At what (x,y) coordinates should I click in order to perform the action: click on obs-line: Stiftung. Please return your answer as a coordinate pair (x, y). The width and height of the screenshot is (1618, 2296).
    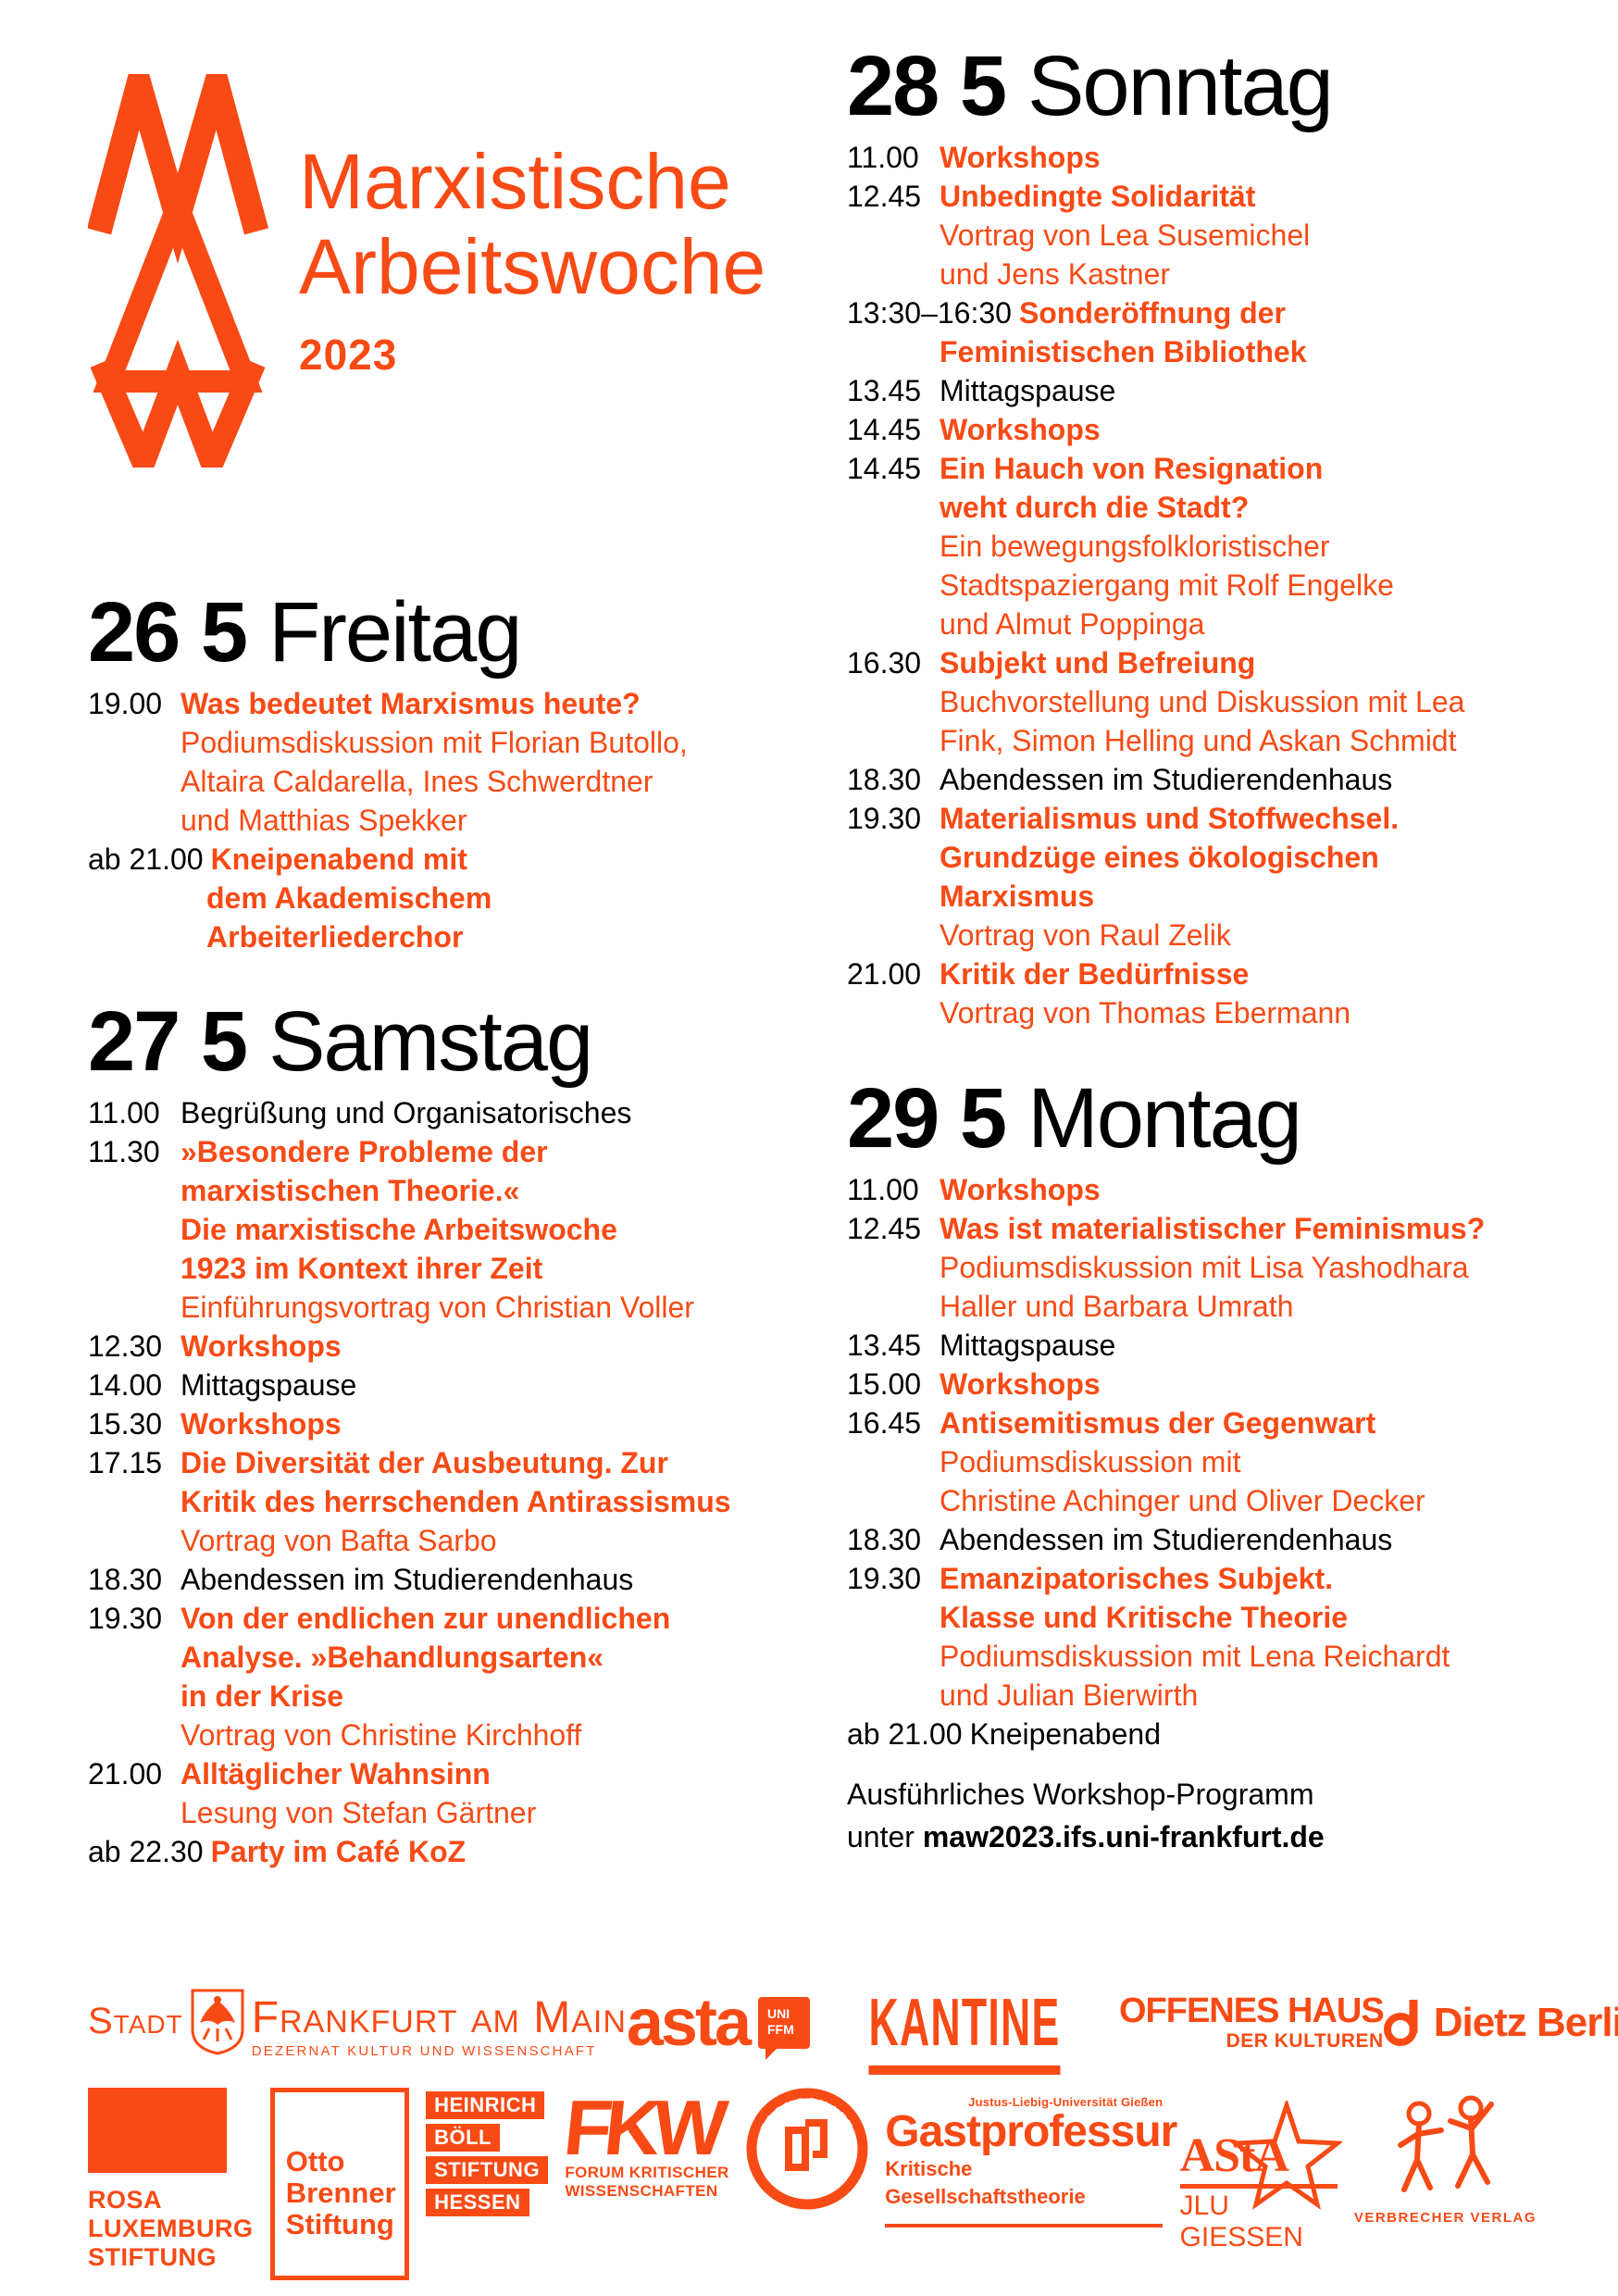
    Looking at the image, I should click on (339, 2224).